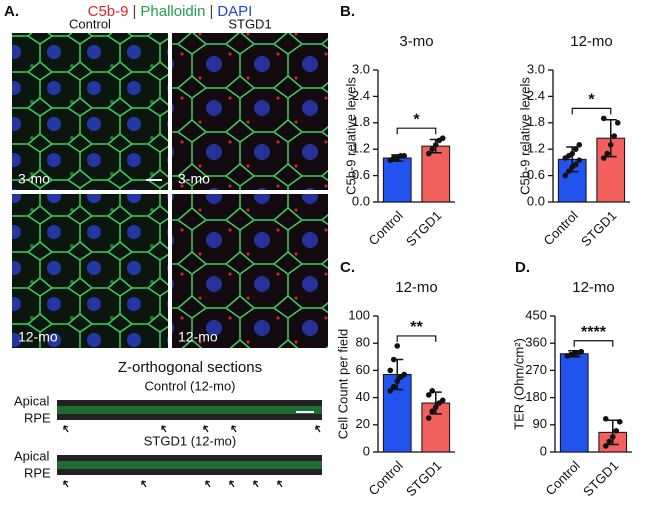  What do you see at coordinates (363, 396) in the screenshot?
I see `y-tick-label: 40` at bounding box center [363, 396].